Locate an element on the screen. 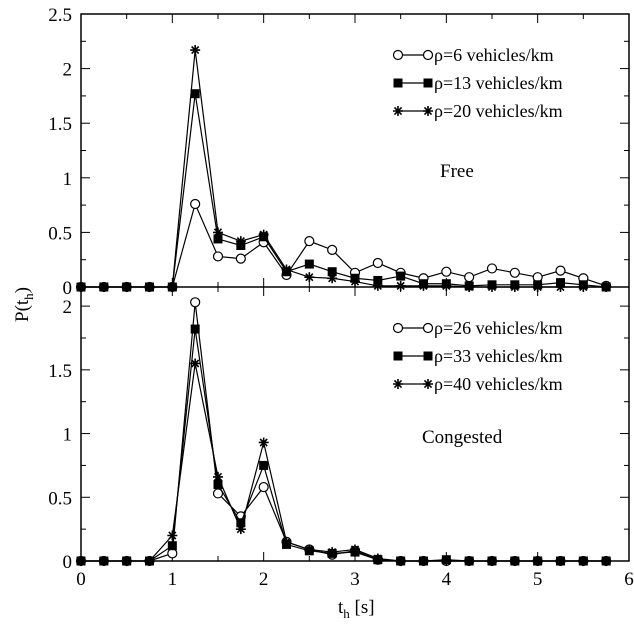 The height and width of the screenshot is (626, 634). y-axis-label: P(th) is located at coordinates (24, 304).